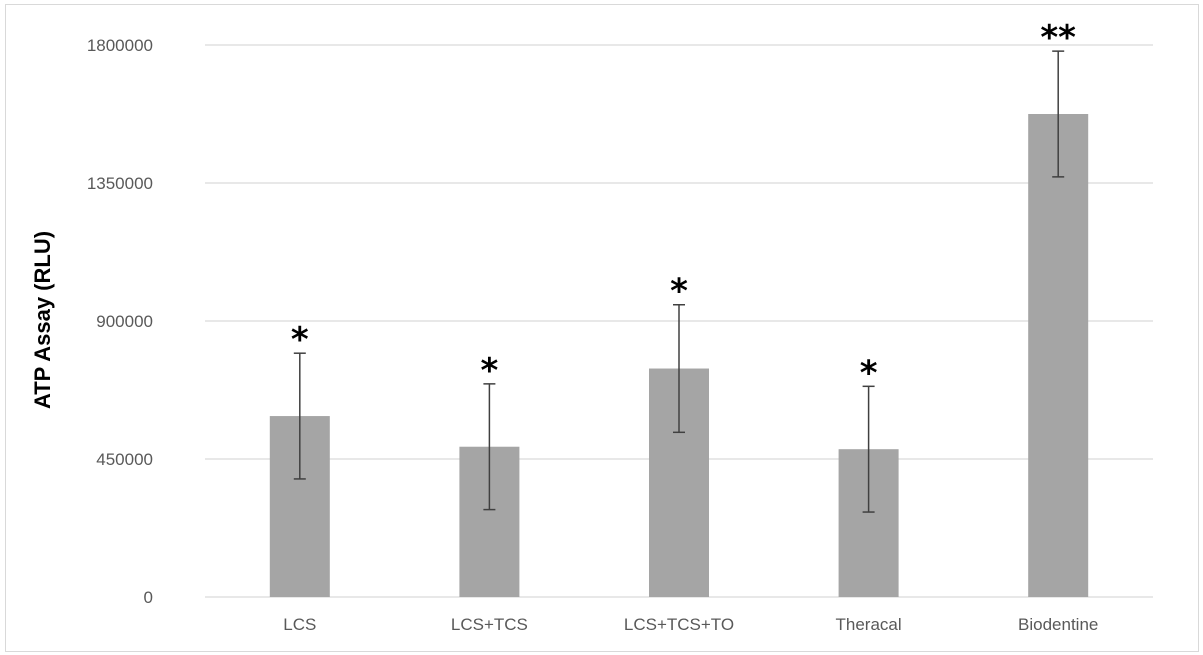  Describe the element at coordinates (1058, 38) in the screenshot. I see `significance-marker: **` at that location.